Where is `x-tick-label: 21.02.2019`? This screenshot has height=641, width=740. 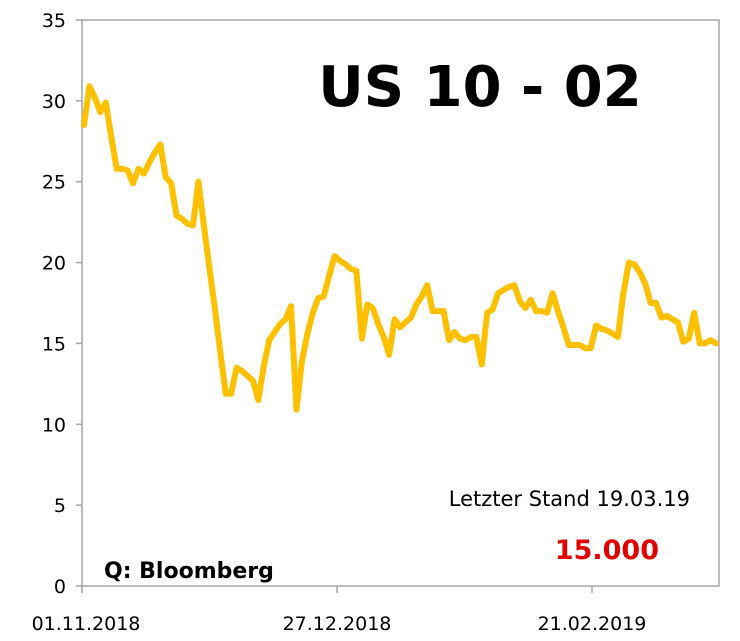
x-tick-label: 21.02.2019 is located at coordinates (592, 624).